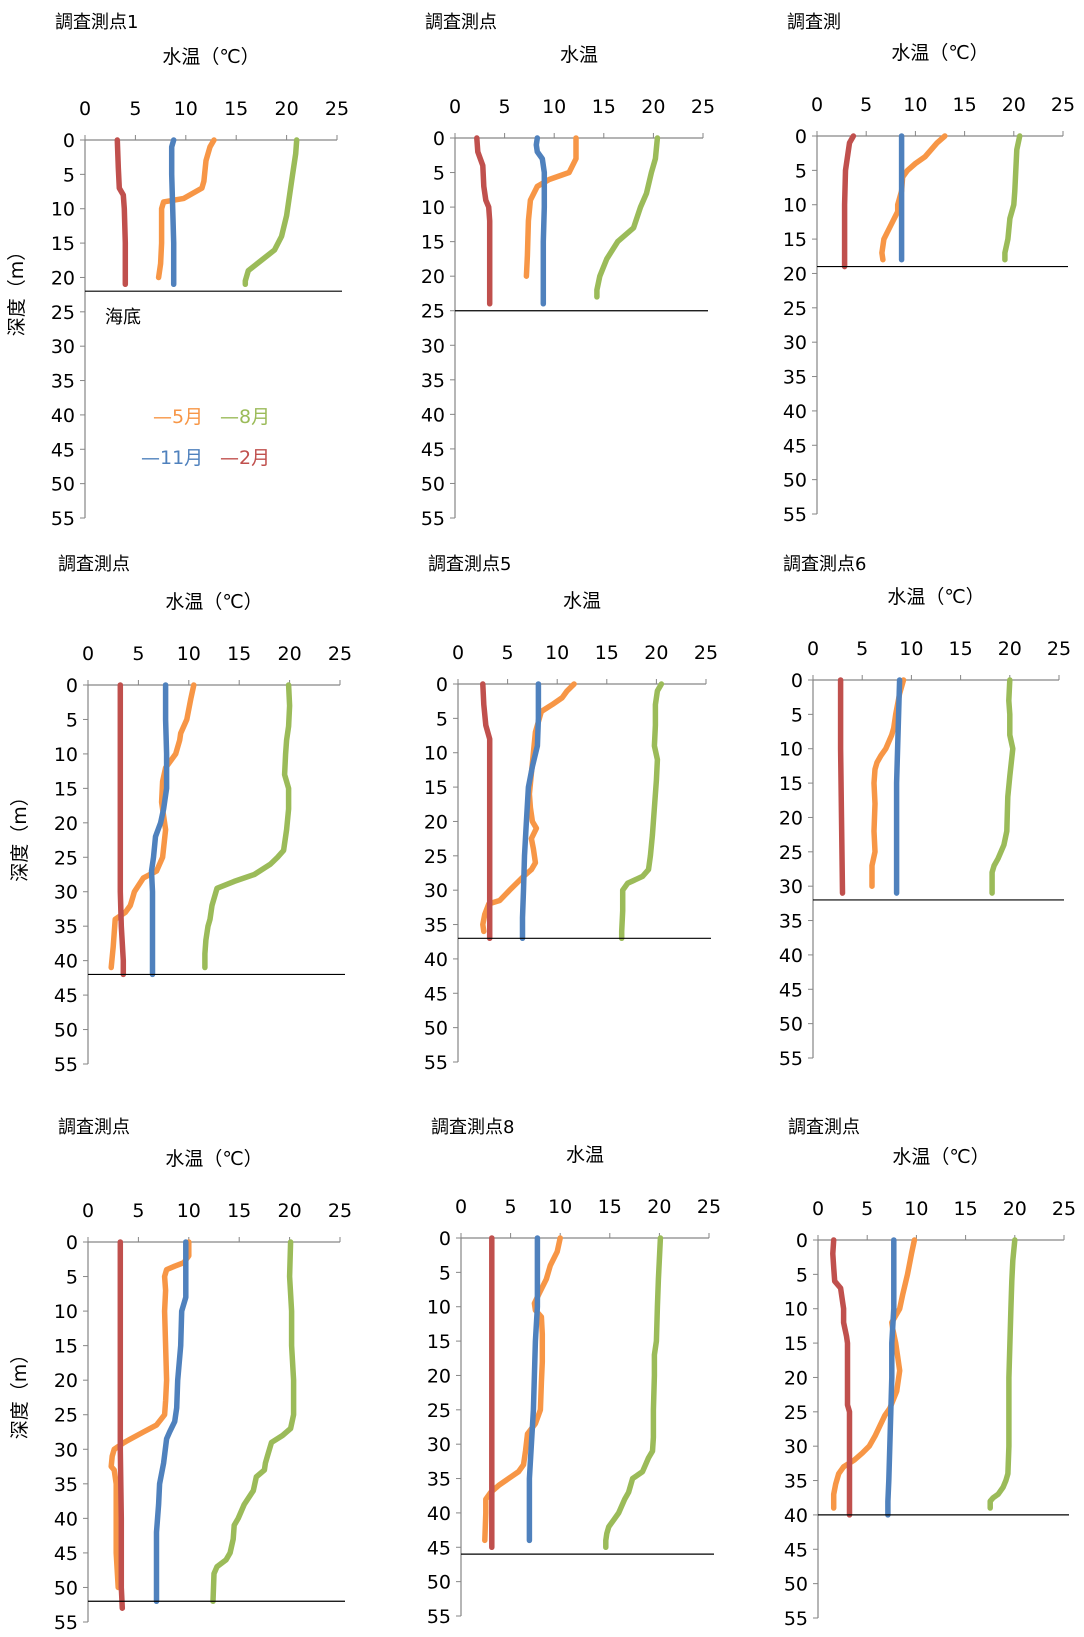 This screenshot has width=1084, height=1637. I want to click on chart-8: 調査測点8 水温 0 5 10 15 20 25 0 5 10 15 20 25 30 35 40 45 50 55, so click(574, 1372).